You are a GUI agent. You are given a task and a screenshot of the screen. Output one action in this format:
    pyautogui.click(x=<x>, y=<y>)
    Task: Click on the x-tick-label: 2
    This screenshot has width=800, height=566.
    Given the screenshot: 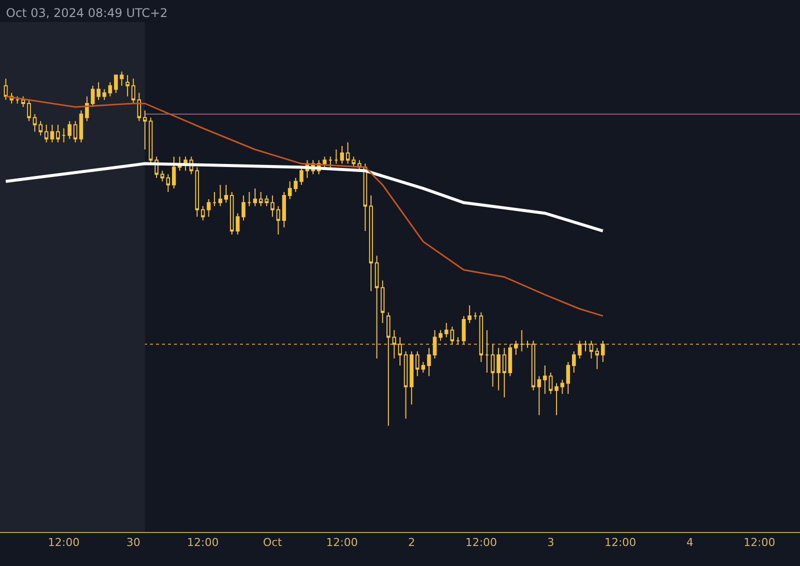 What is the action you would take?
    pyautogui.click(x=412, y=543)
    